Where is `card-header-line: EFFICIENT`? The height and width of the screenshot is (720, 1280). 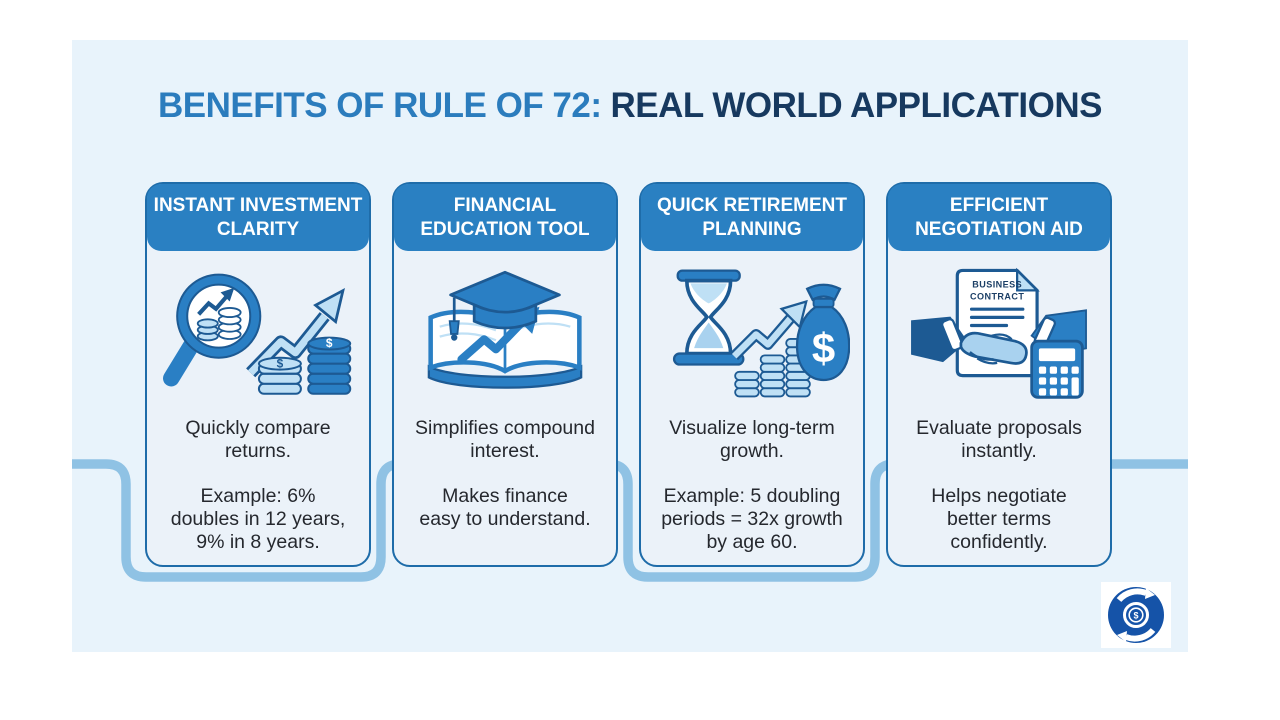 card-header-line: EFFICIENT is located at coordinates (999, 205).